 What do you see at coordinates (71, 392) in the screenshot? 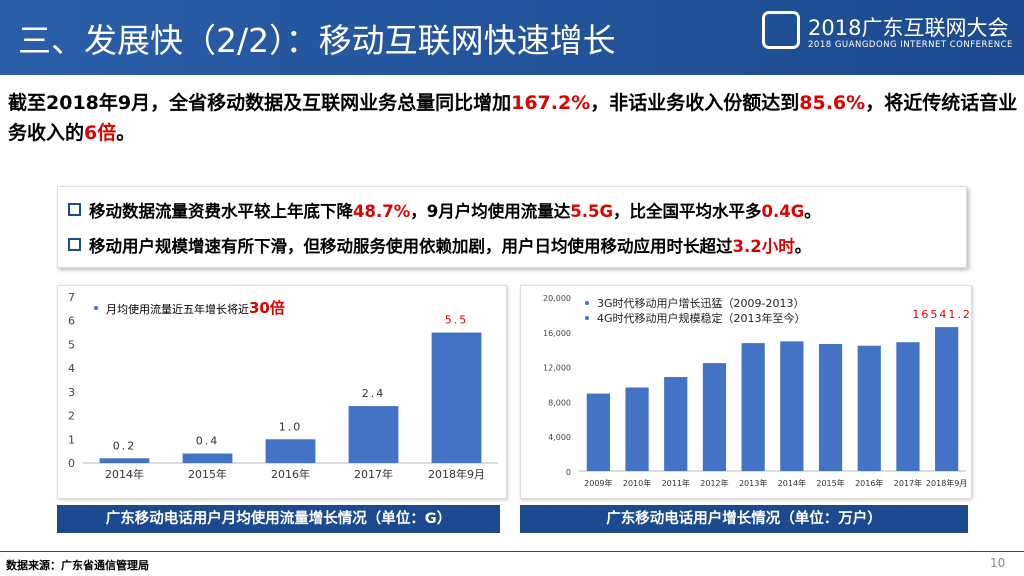
I see `y-tick-label: 3` at bounding box center [71, 392].